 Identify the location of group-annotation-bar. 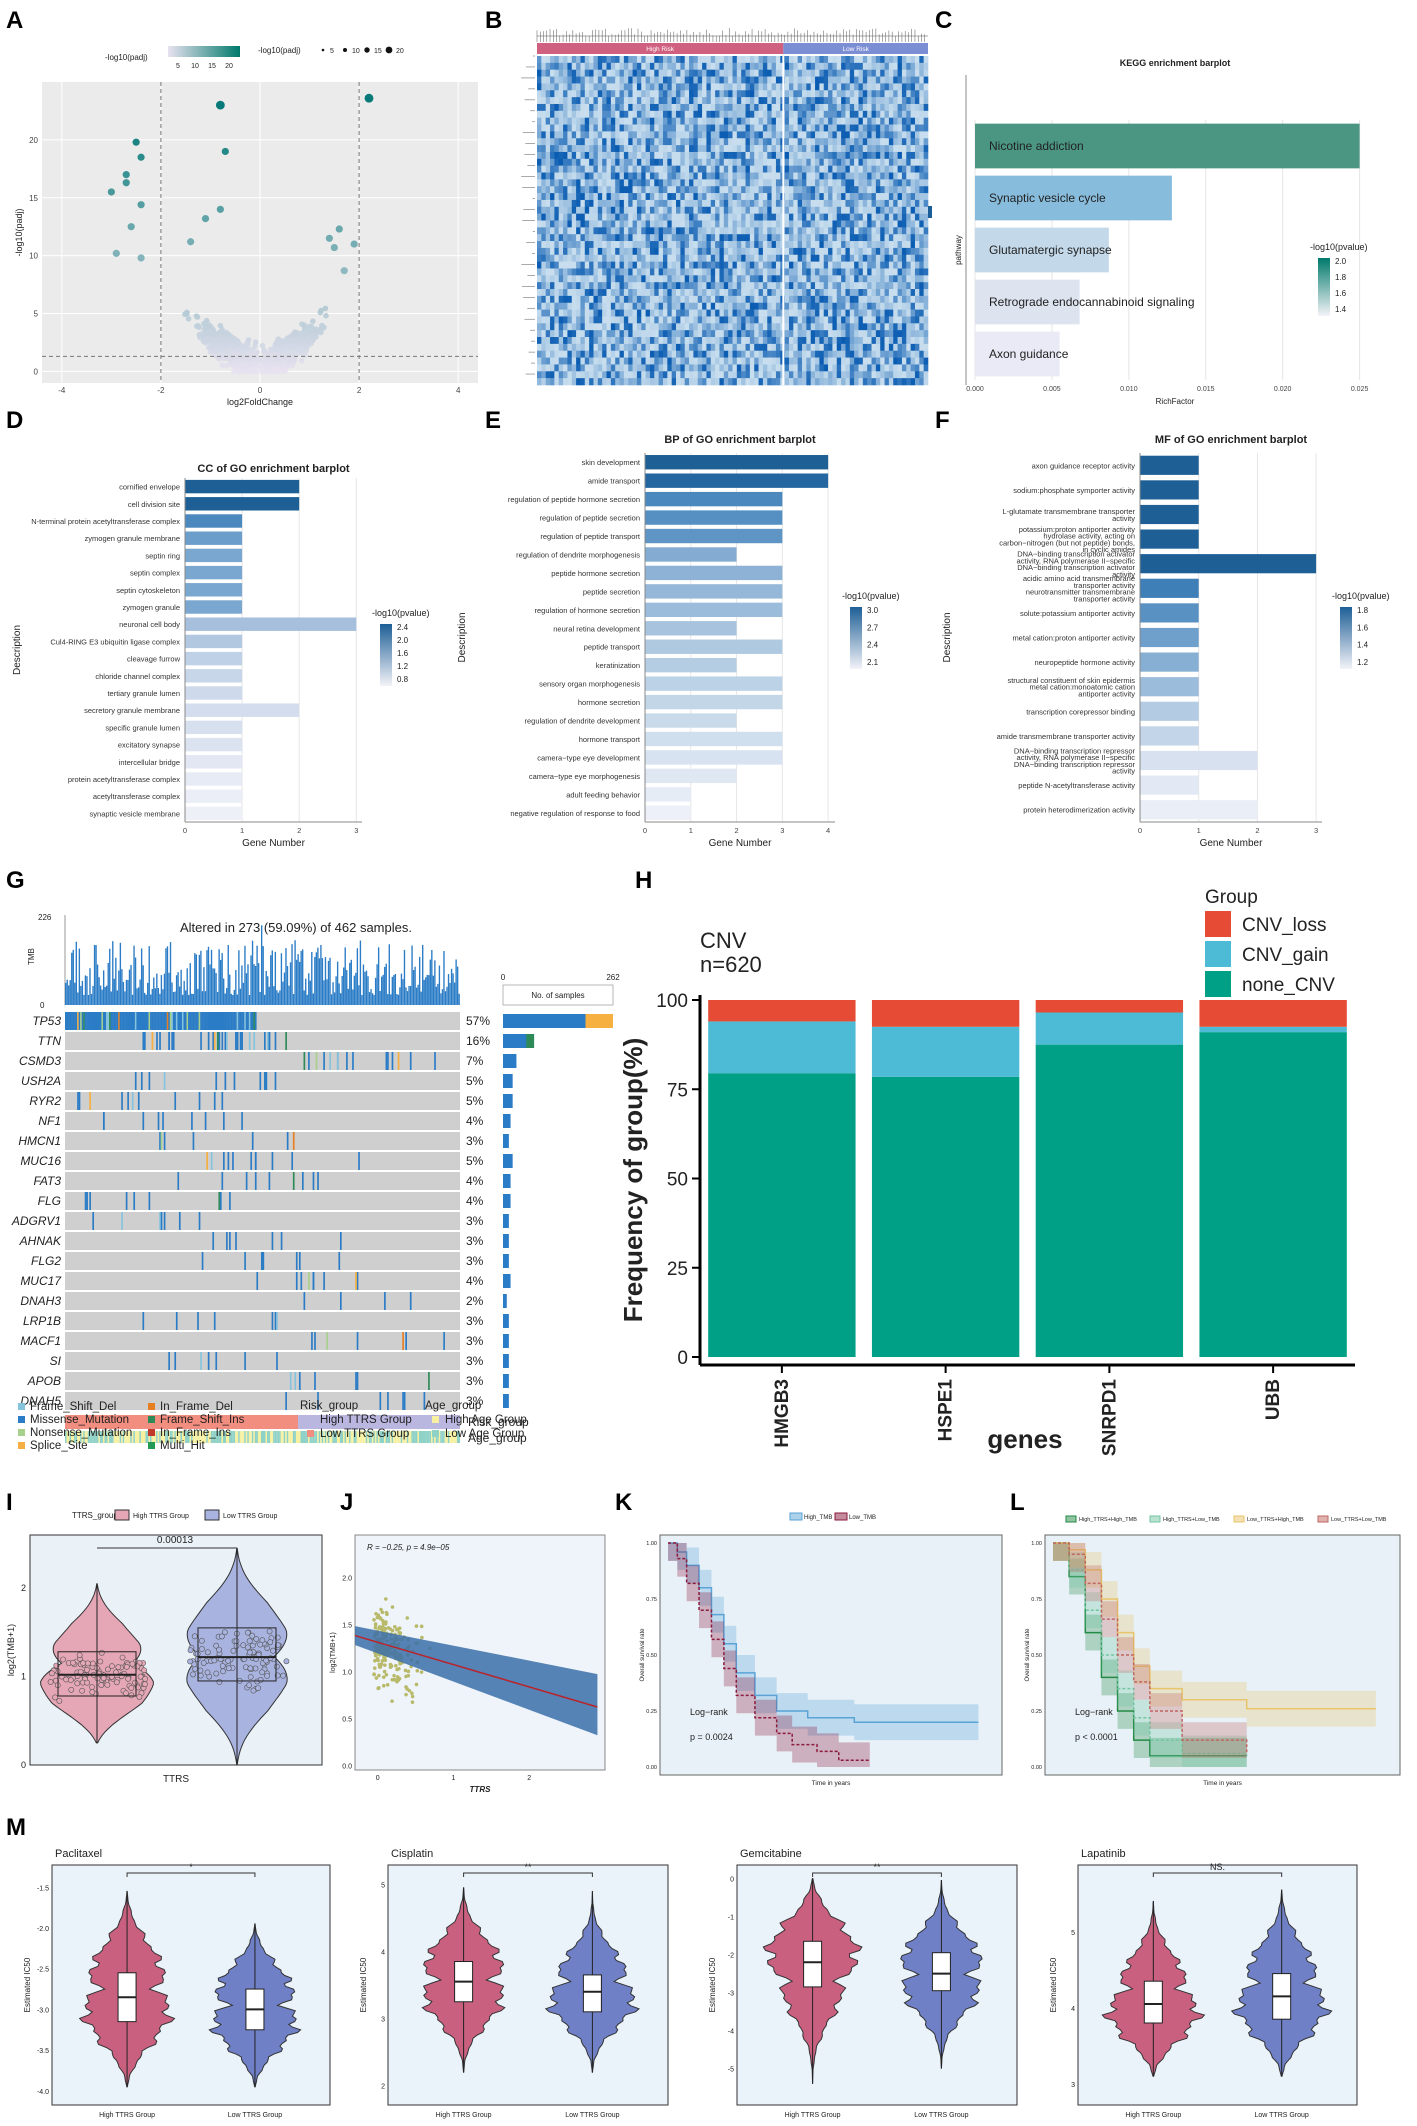
(855, 48).